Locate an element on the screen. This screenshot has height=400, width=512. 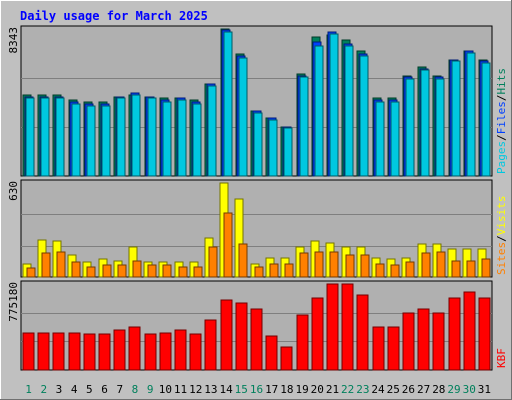
panel-hits-files-pages-ymax-label: 8343 is located at coordinates (13, 40).